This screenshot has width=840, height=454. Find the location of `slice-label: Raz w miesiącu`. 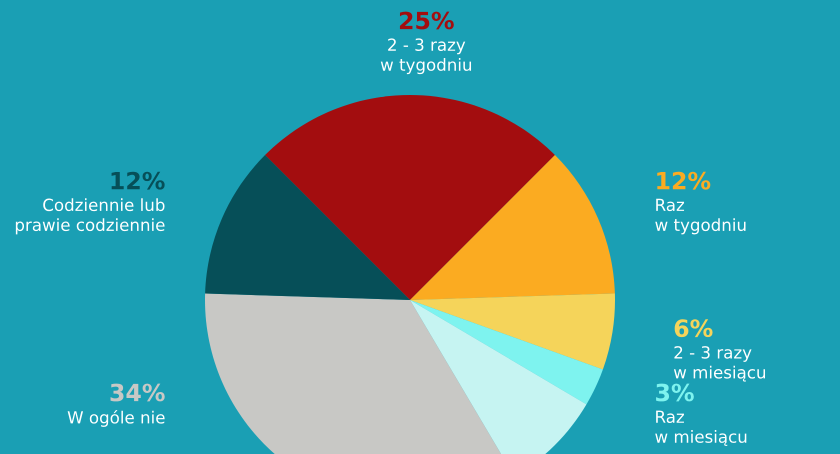

slice-label: Raz w miesiącu is located at coordinates (700, 428).